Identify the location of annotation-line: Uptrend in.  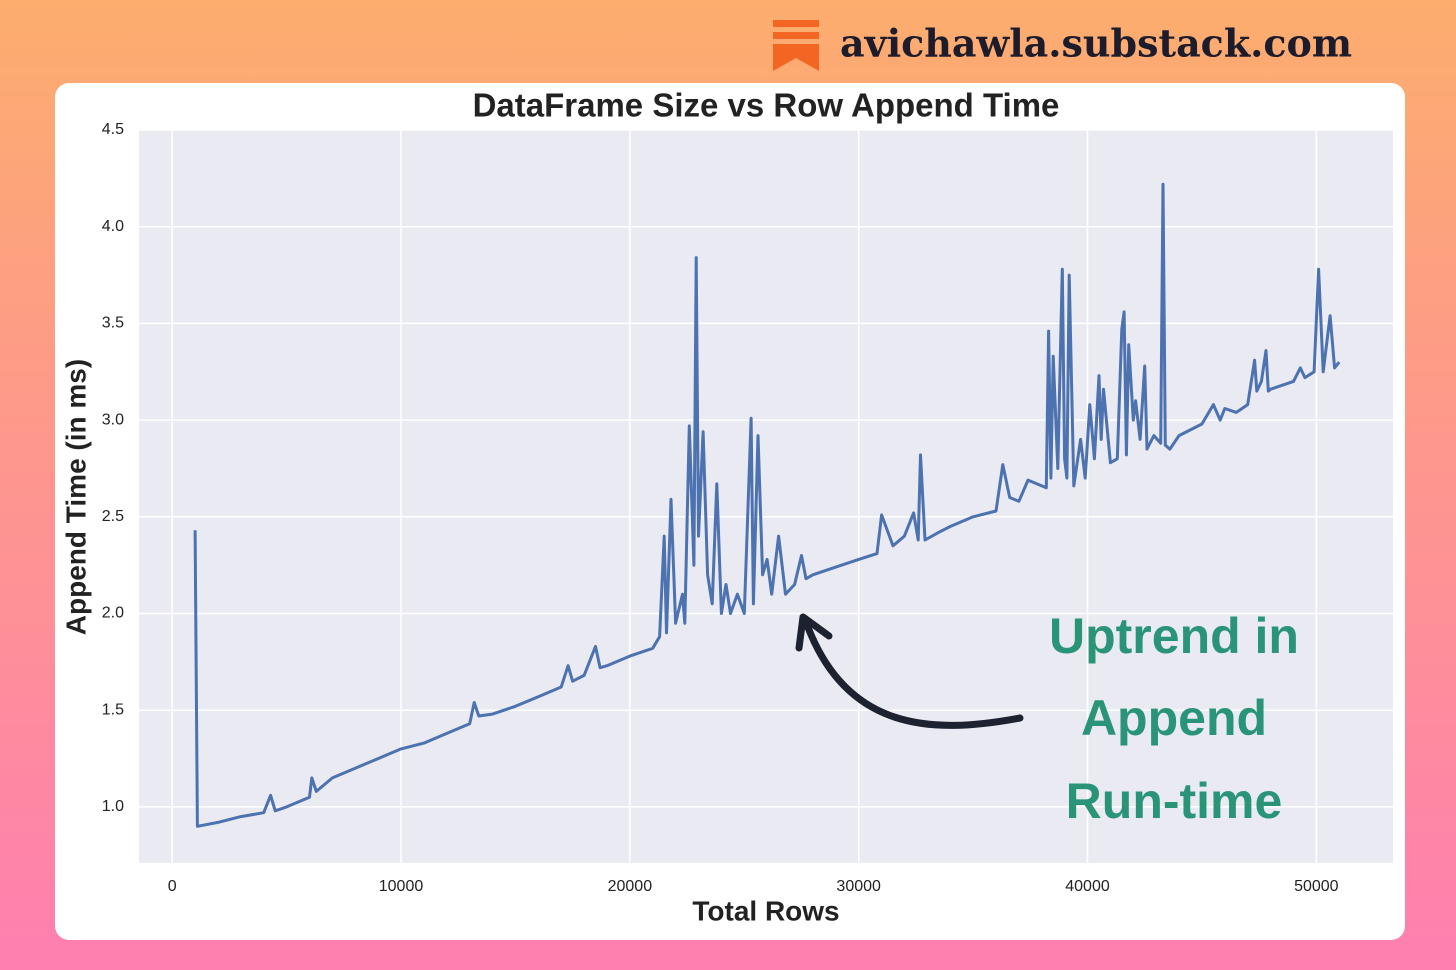
(1174, 636).